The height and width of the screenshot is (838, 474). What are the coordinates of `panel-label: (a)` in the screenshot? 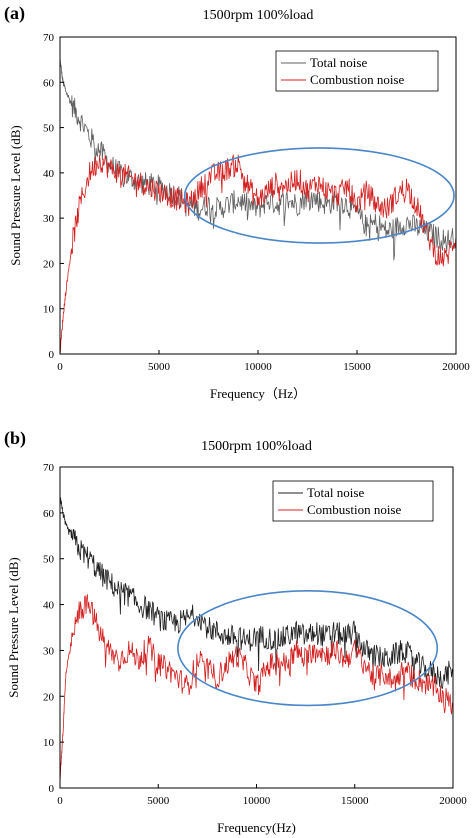 It's located at (14, 13).